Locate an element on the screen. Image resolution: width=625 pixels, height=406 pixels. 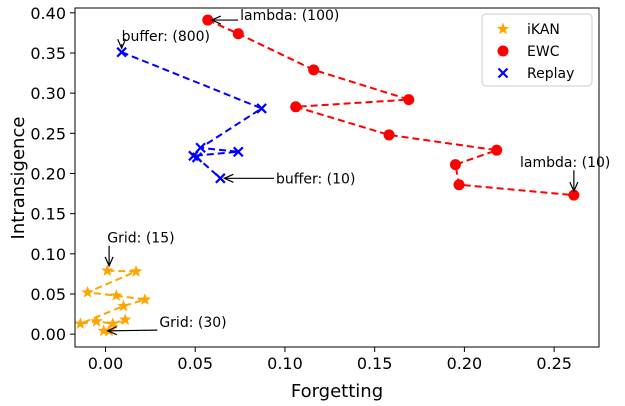
legend-marker-ewc is located at coordinates (503, 51).